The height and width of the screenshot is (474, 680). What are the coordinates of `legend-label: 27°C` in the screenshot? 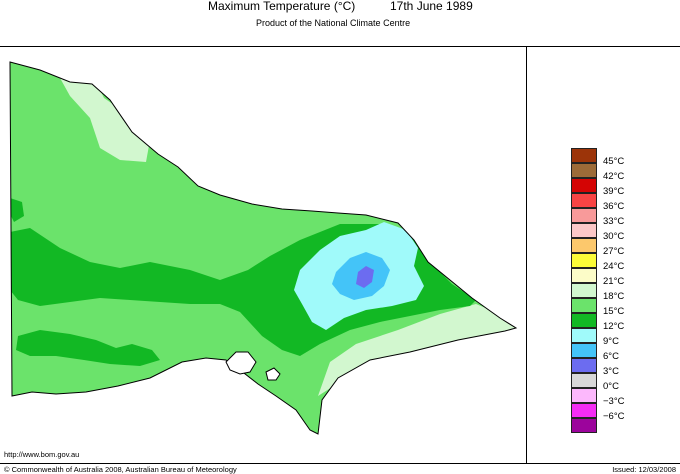 It's located at (614, 251).